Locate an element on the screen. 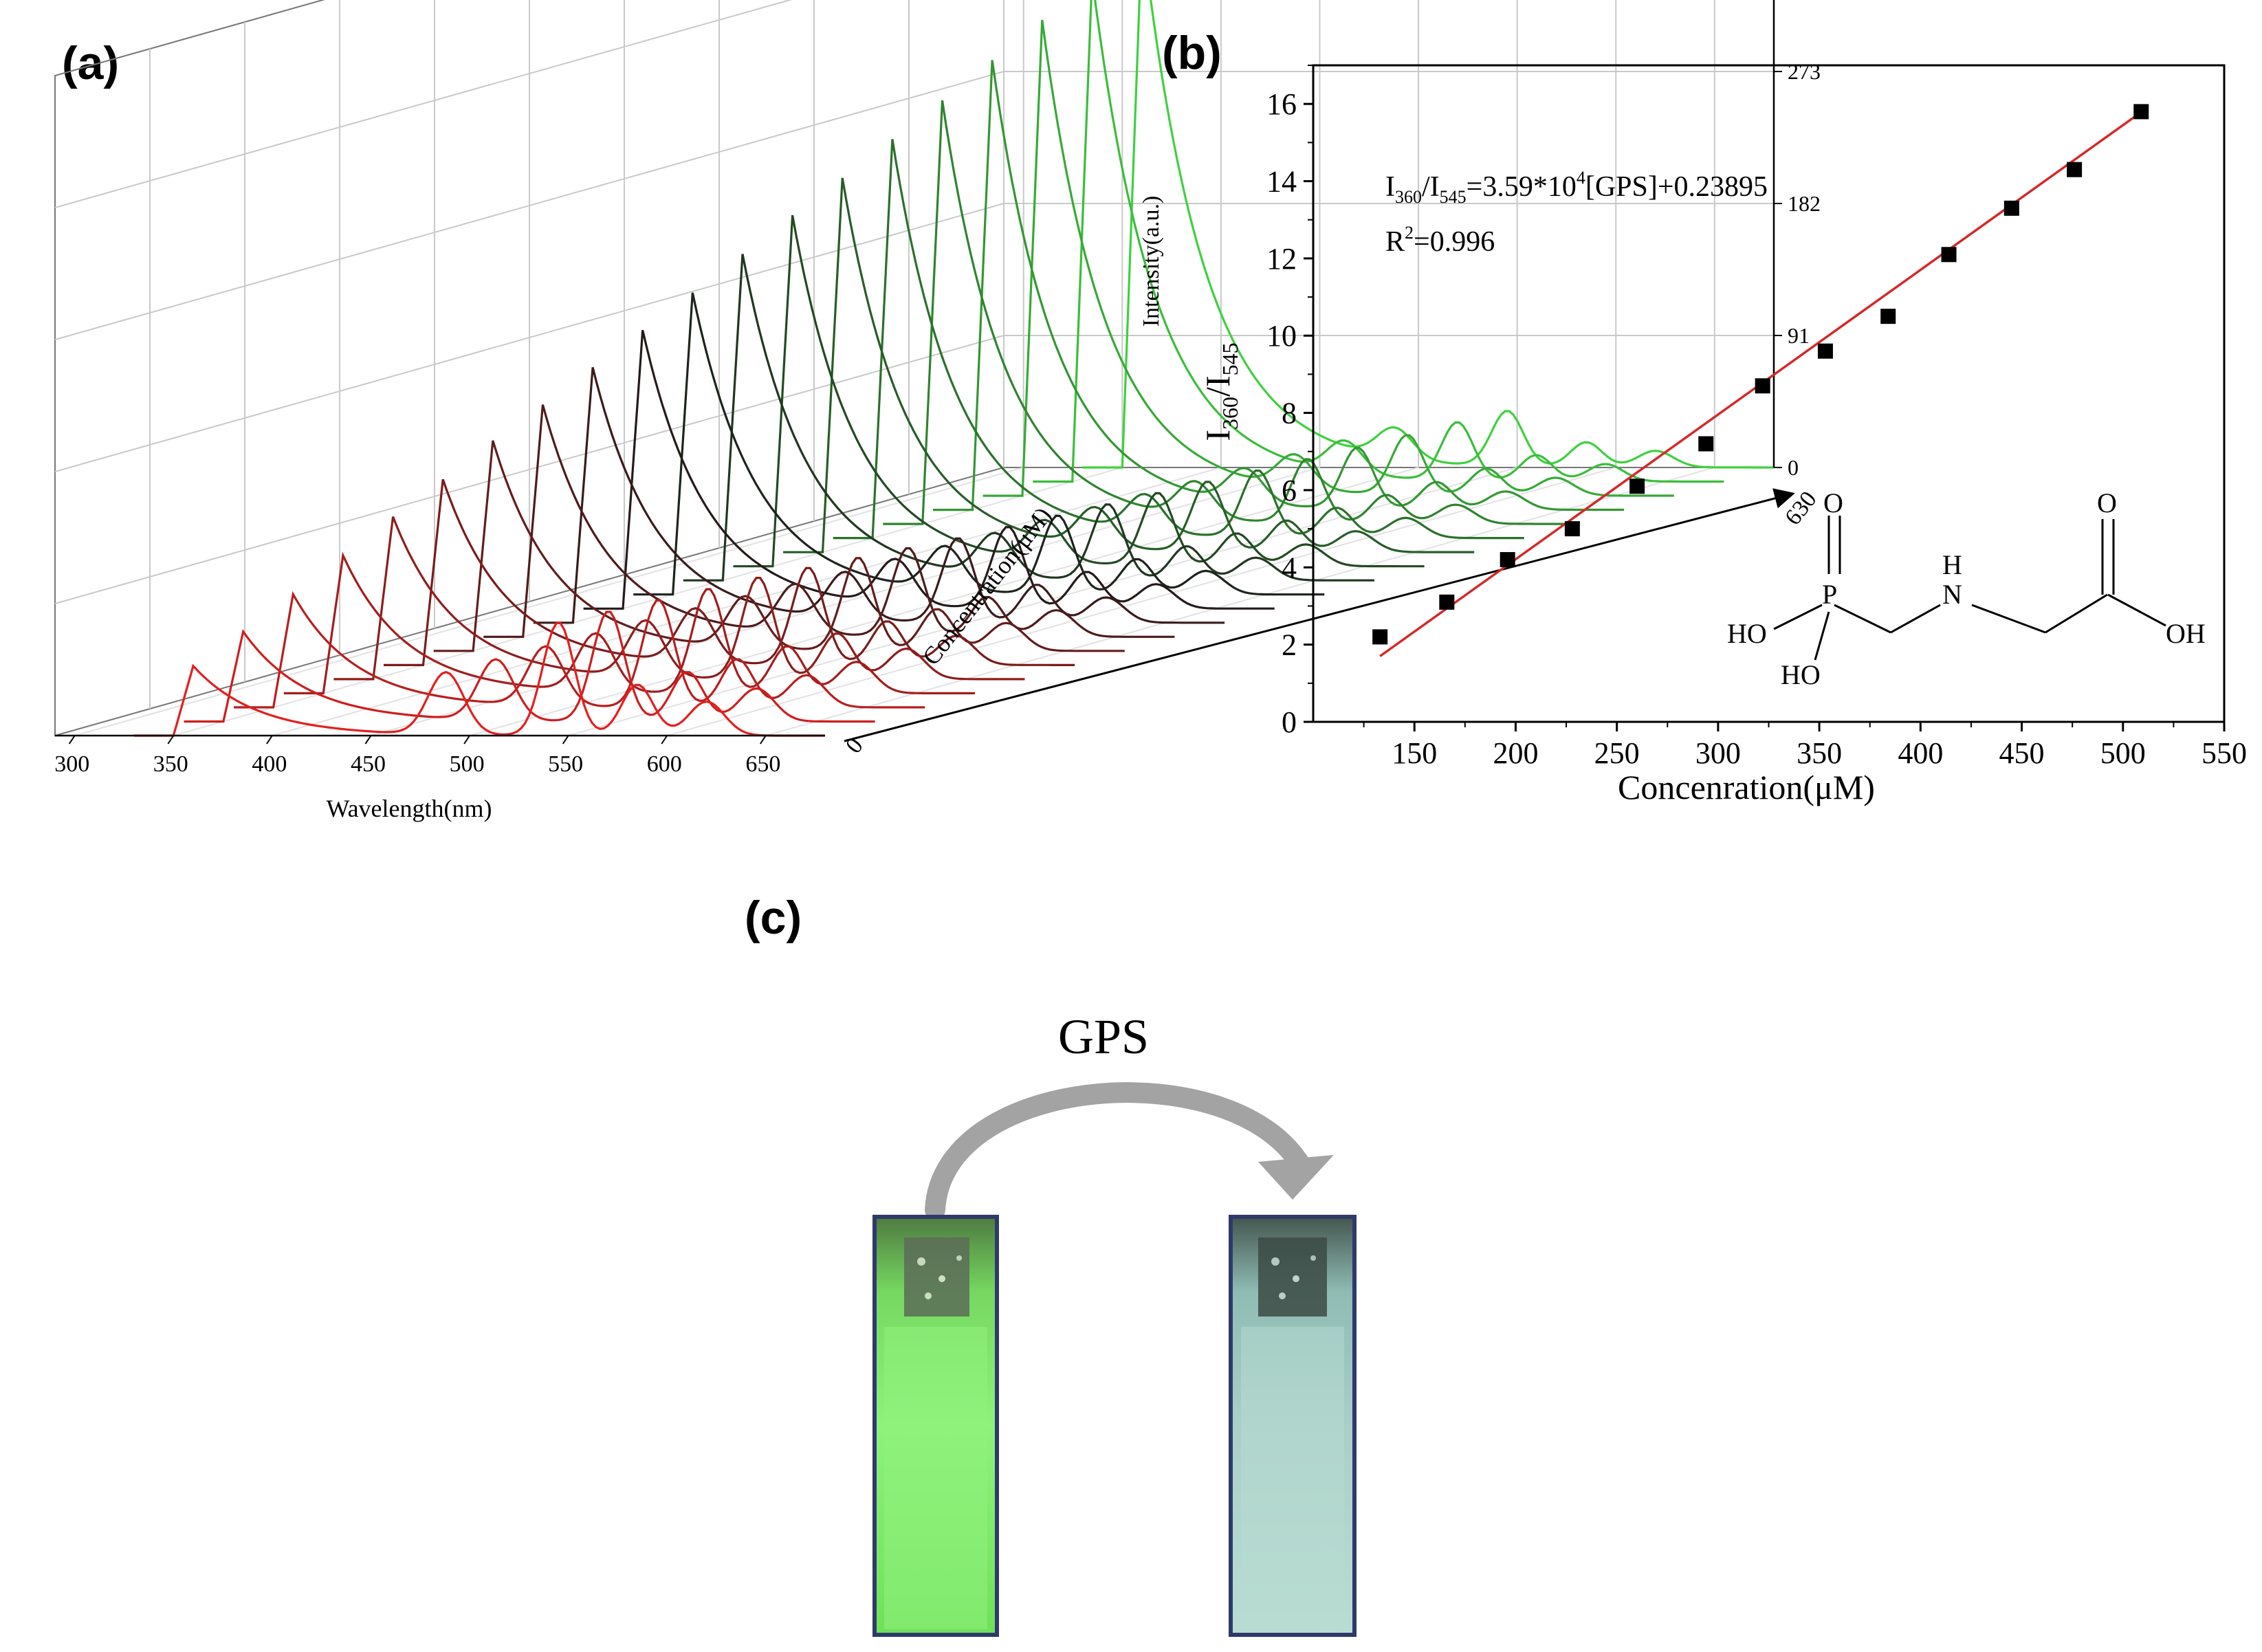  z-tick-label: 91 is located at coordinates (1799, 335).